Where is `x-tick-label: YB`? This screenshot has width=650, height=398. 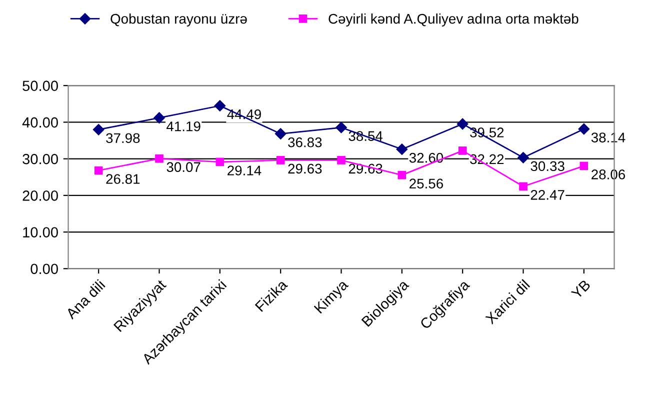
x-tick-label: YB is located at coordinates (580, 289).